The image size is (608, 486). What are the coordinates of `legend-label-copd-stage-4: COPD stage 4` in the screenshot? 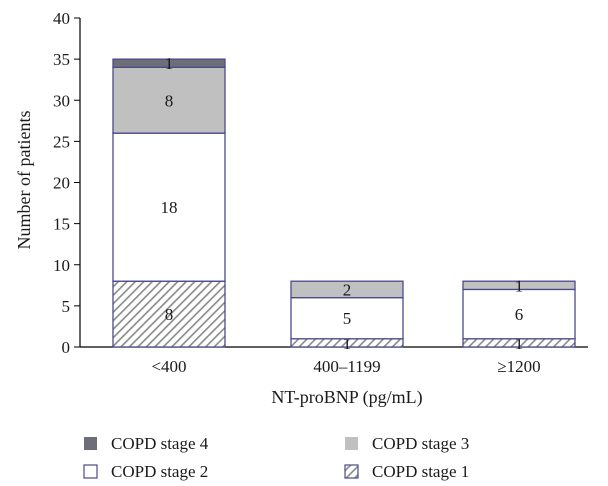 It's located at (160, 443).